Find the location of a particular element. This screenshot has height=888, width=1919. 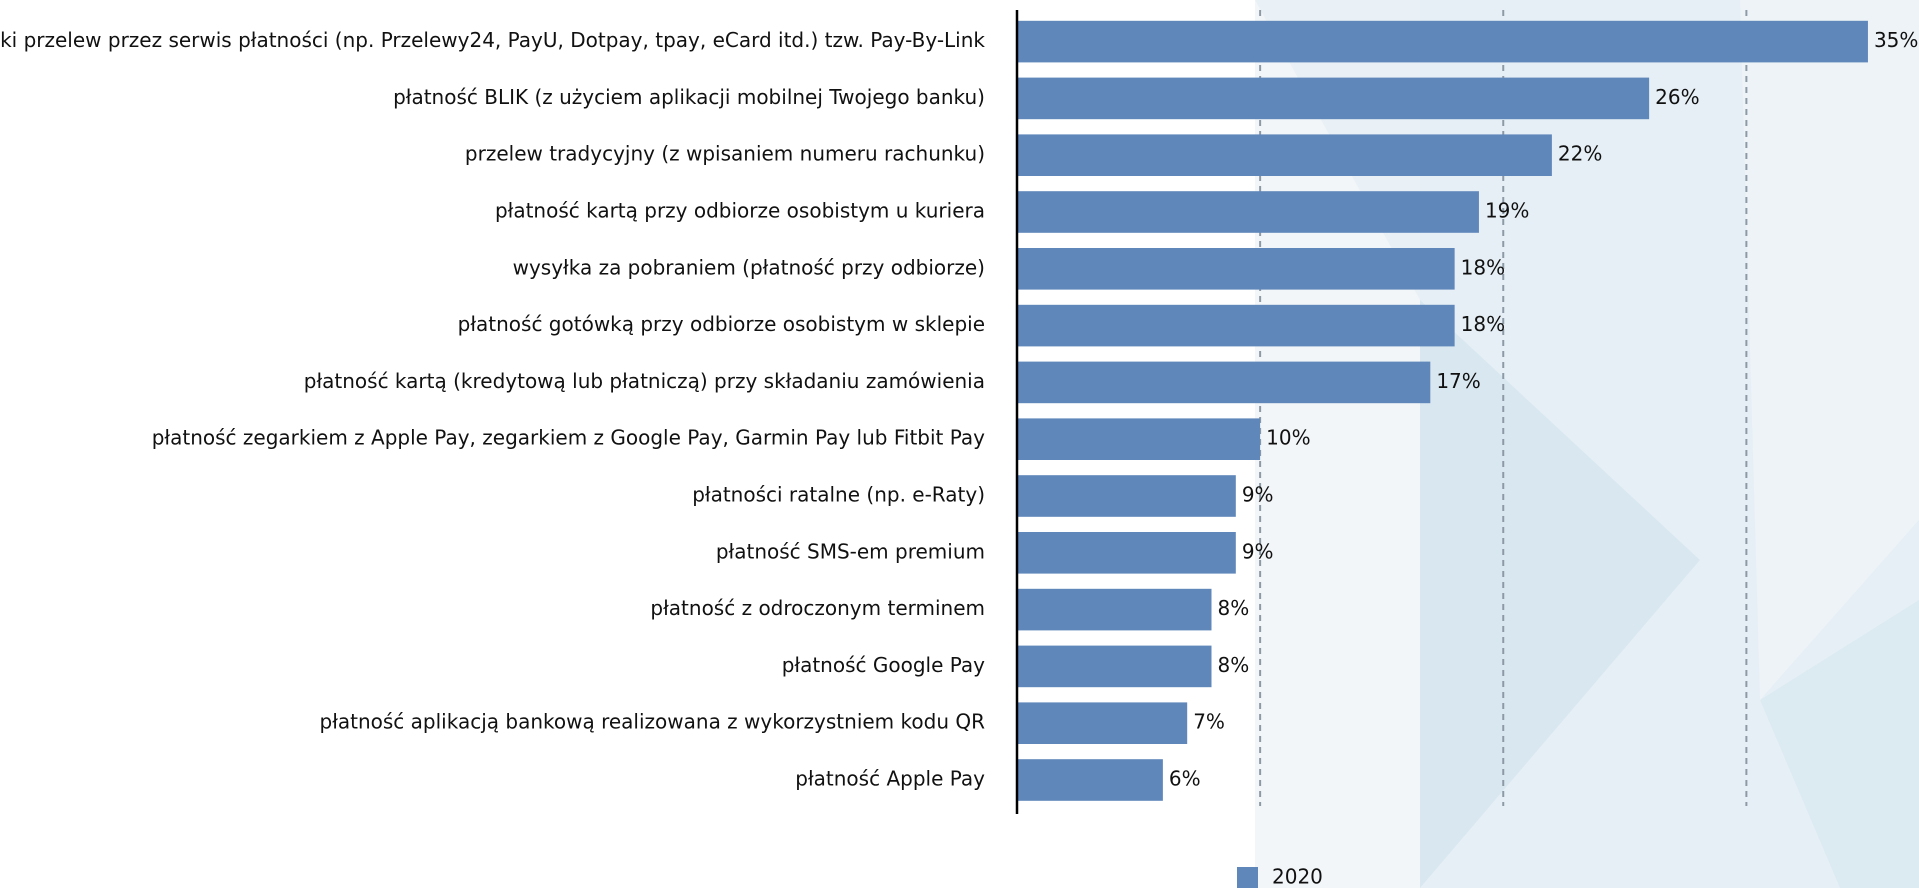

value-label: 19% is located at coordinates (1507, 211).